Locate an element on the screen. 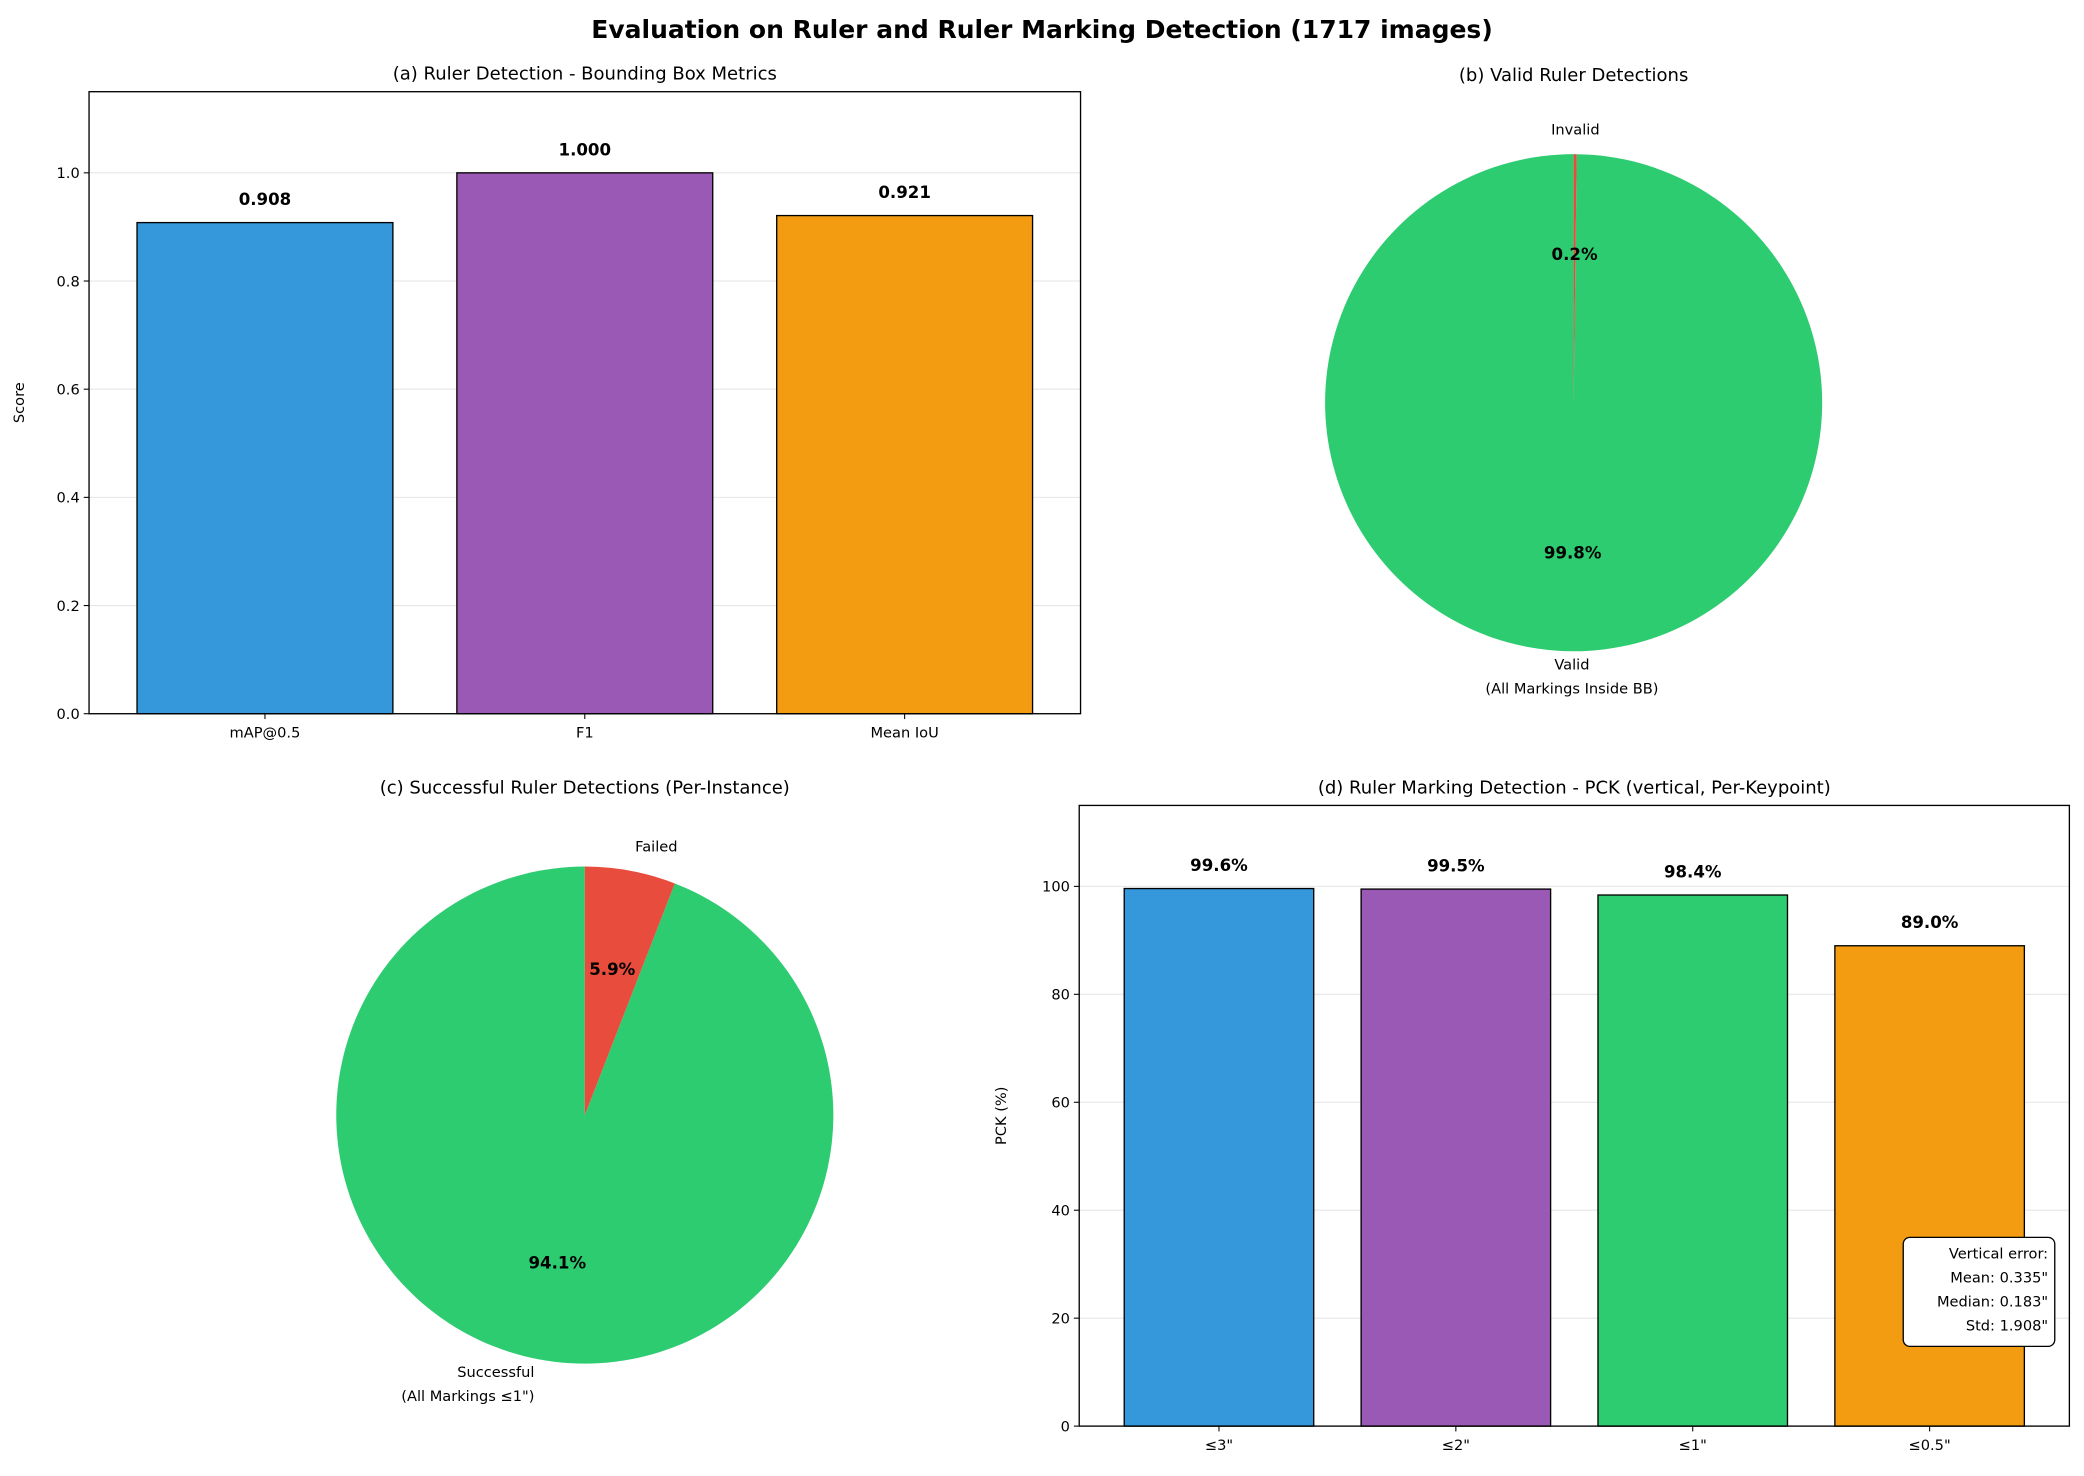 The height and width of the screenshot is (1476, 2084). bar-value-label: 0.908 is located at coordinates (265, 199).